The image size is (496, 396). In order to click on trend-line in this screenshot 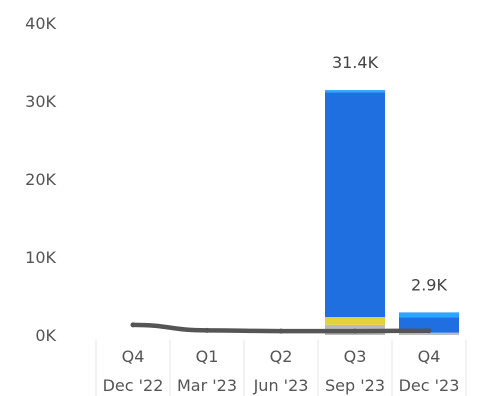, I will do `click(281, 328)`.